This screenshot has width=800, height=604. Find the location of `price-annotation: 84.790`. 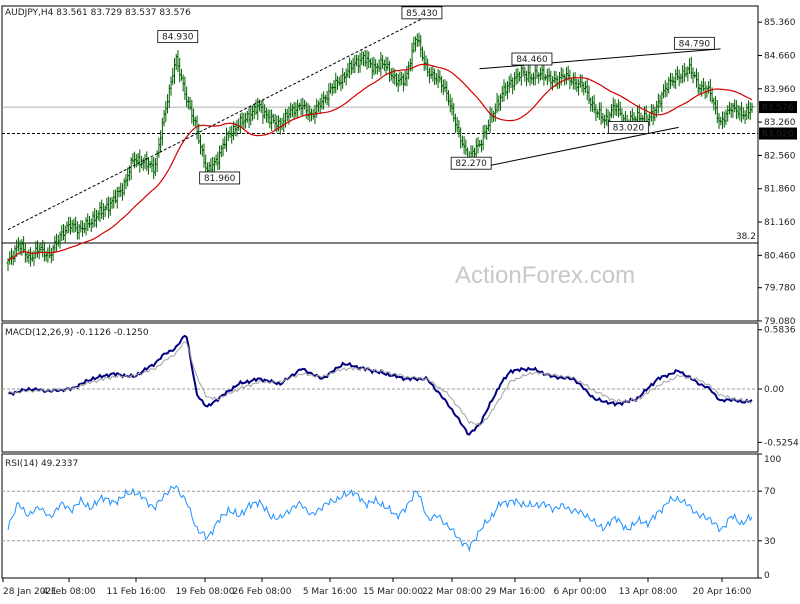

price-annotation: 84.790 is located at coordinates (694, 43).